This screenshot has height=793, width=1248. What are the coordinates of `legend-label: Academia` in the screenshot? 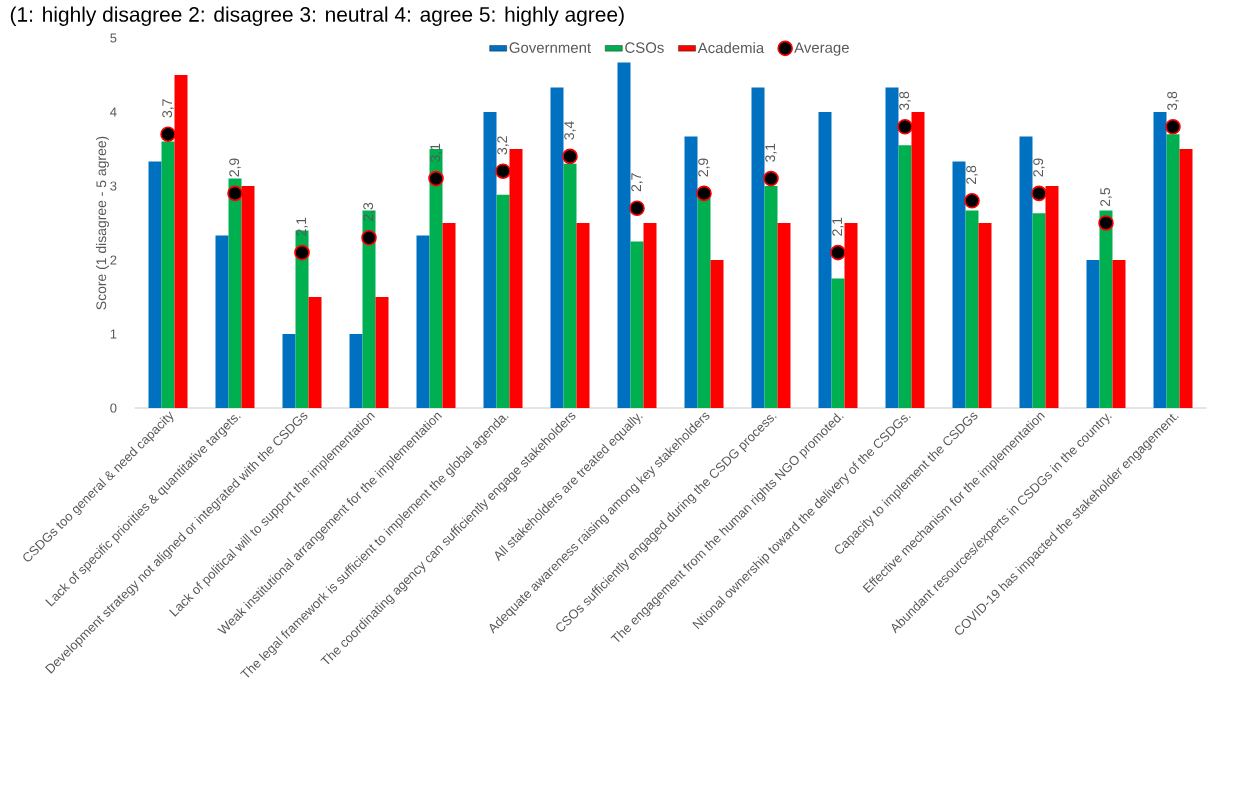 It's located at (731, 48).